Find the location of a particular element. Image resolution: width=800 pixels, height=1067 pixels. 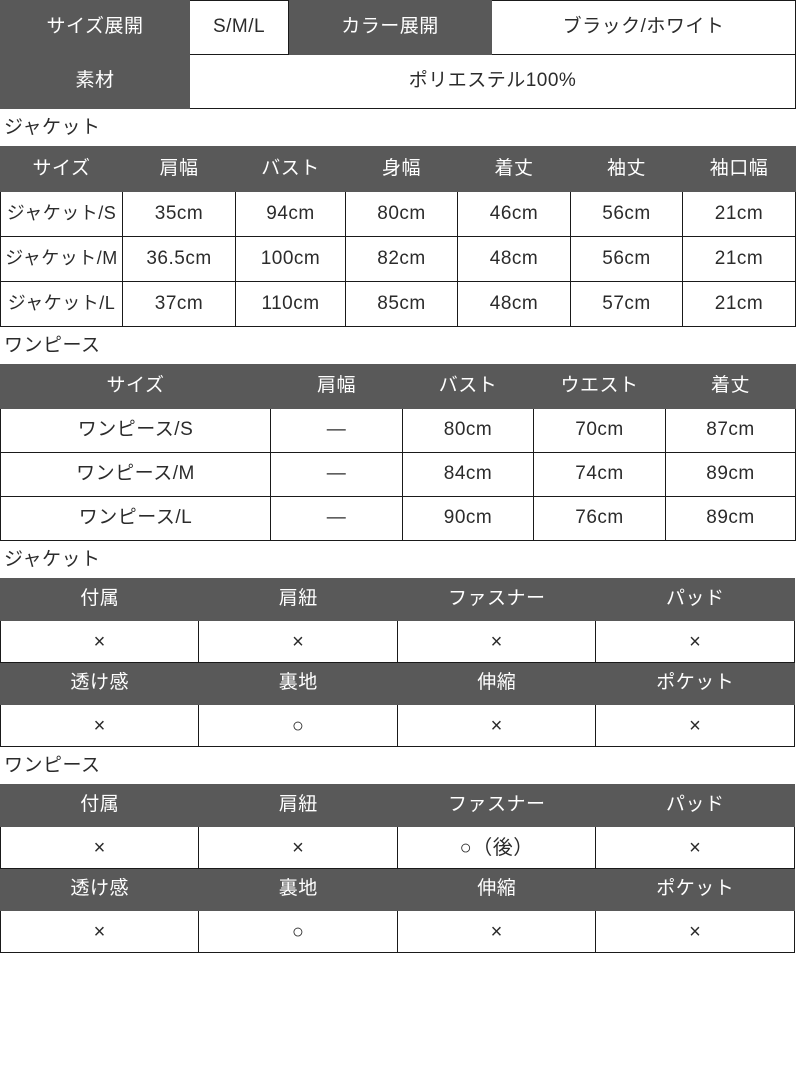

jacket-row-m-cuff-width: 21cm is located at coordinates (739, 259).